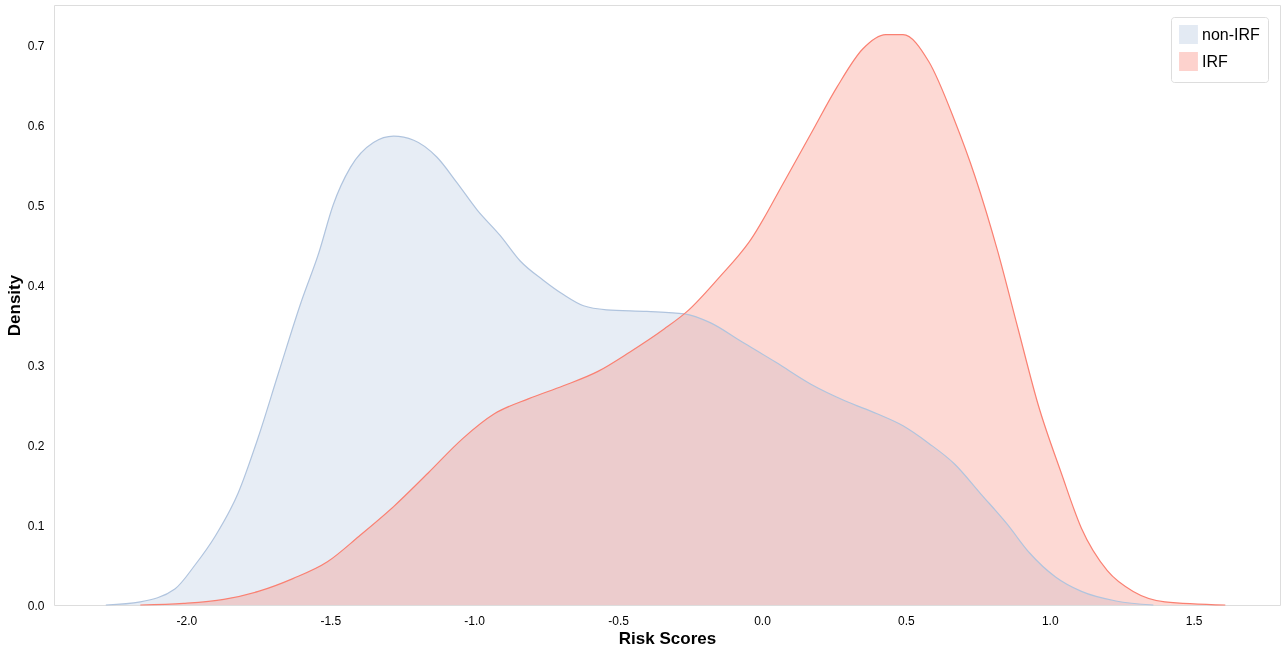  Describe the element at coordinates (36, 525) in the screenshot. I see `y-tick-label: 0.1` at that location.